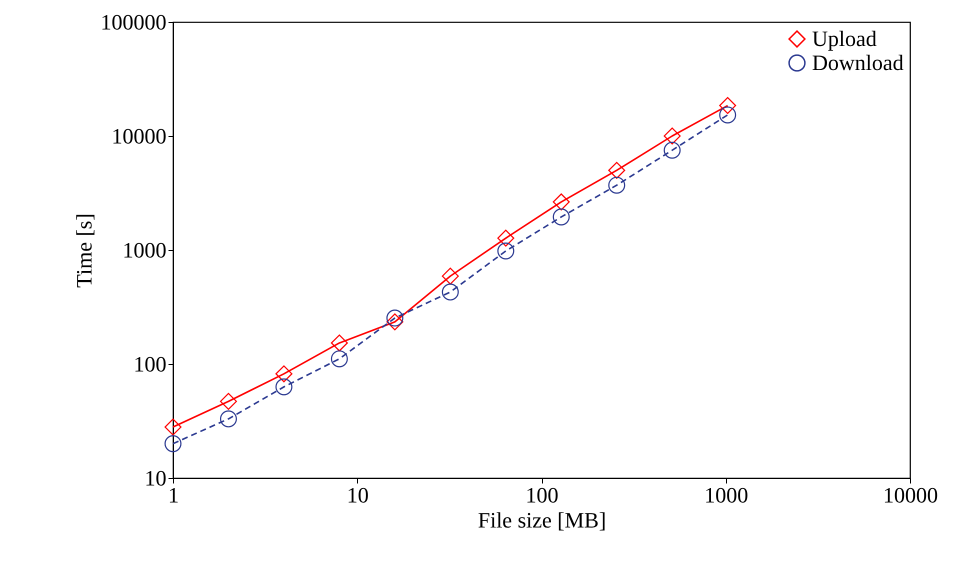 The height and width of the screenshot is (571, 959). Describe the element at coordinates (542, 520) in the screenshot. I see `x-axis-title: File size [MB]` at that location.